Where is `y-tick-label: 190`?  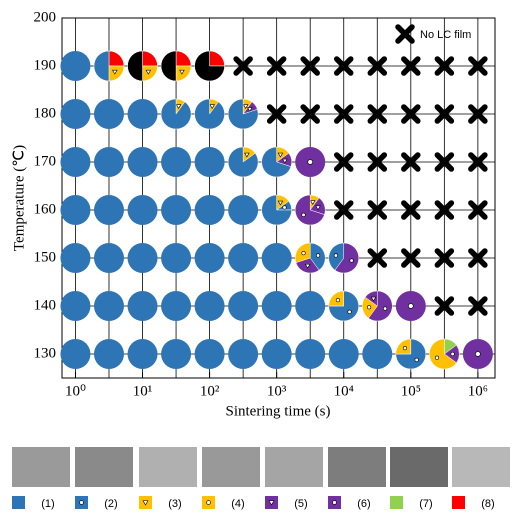
y-tick-label: 190 is located at coordinates (45, 65).